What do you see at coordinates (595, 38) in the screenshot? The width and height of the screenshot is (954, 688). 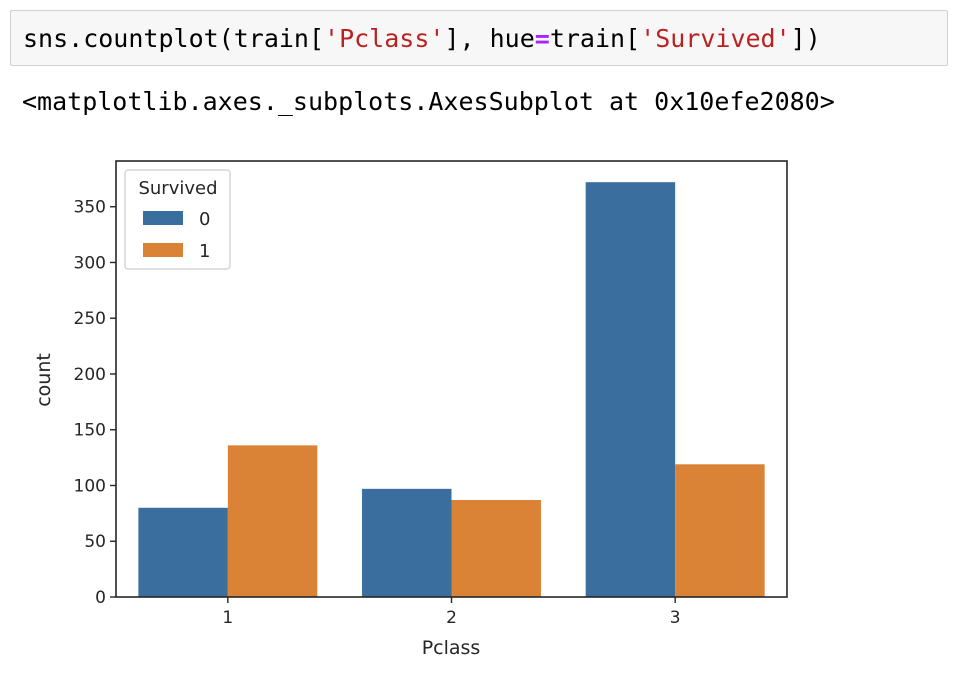 I see `code-middle2: train[` at bounding box center [595, 38].